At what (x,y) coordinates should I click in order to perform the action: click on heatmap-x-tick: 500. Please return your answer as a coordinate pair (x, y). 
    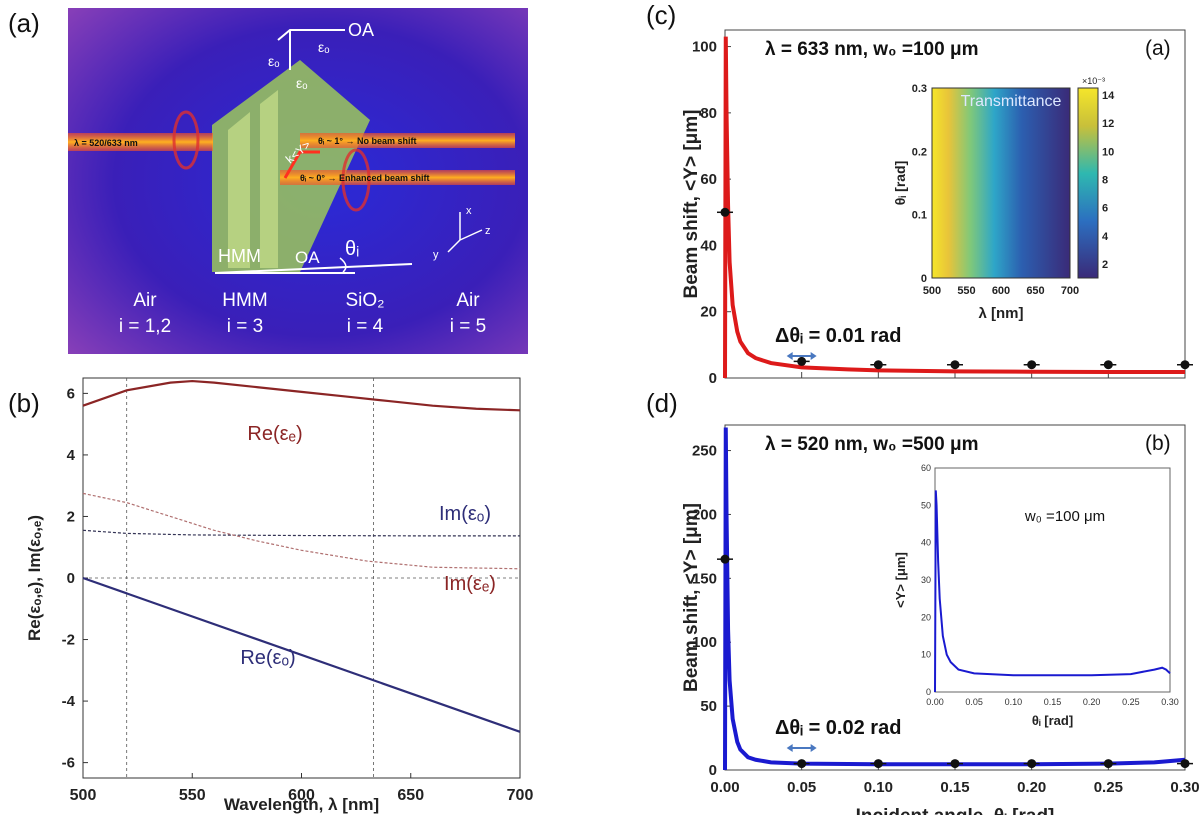
    Looking at the image, I should click on (932, 291).